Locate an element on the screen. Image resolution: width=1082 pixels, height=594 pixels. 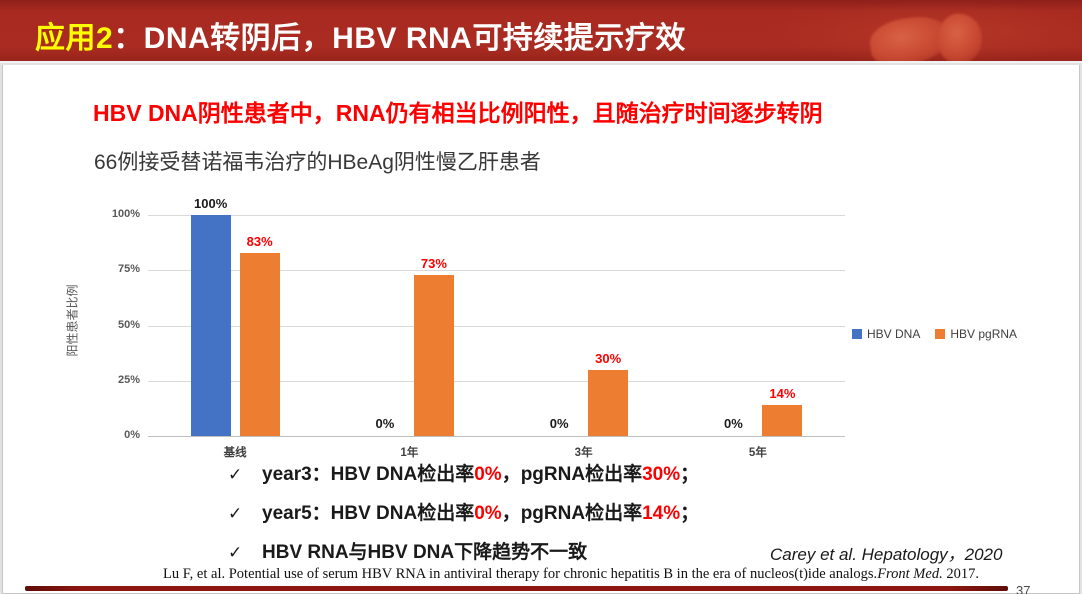
slide-header: 应用2：DNA转阴后，HBV RNA可持续提示疗效 is located at coordinates (541, 31).